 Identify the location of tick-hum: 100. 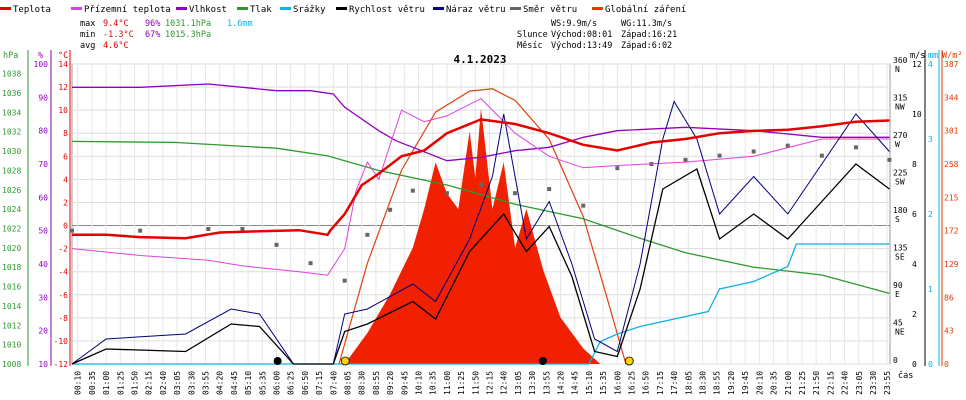
(41, 64).